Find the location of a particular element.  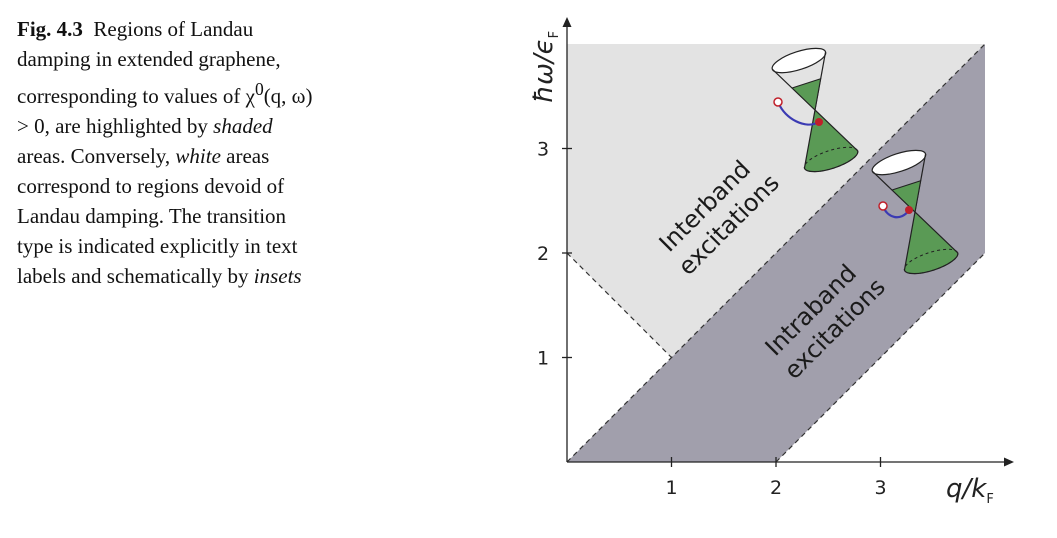

intraband-inset is located at coordinates (915, 212).